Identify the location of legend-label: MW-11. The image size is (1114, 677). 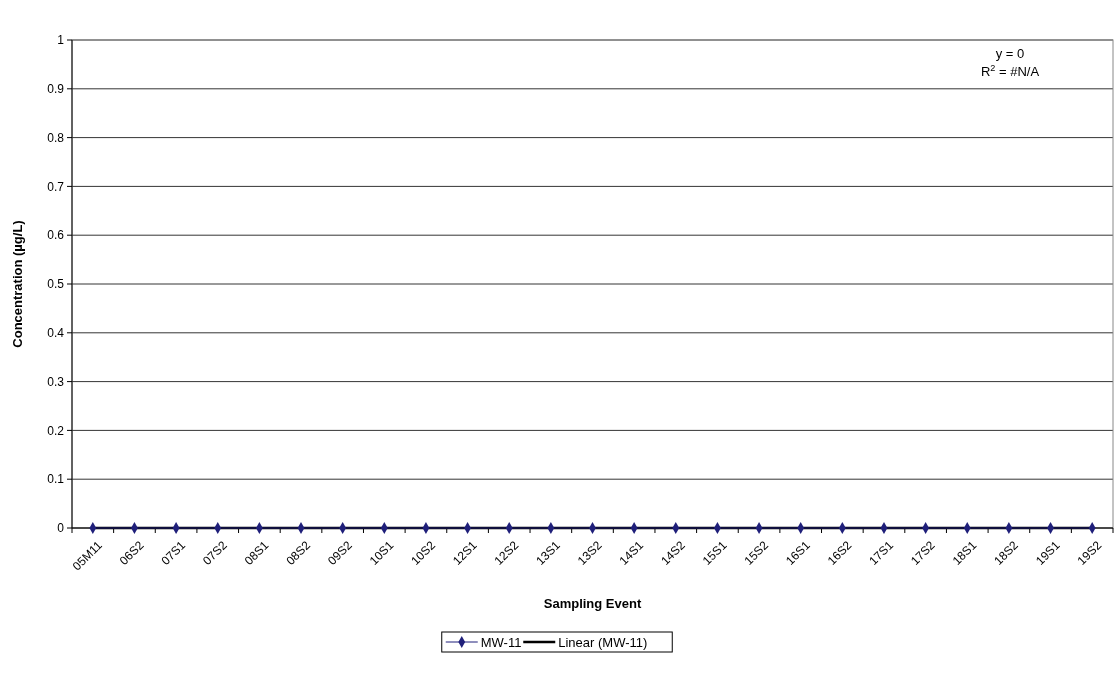
(501, 642).